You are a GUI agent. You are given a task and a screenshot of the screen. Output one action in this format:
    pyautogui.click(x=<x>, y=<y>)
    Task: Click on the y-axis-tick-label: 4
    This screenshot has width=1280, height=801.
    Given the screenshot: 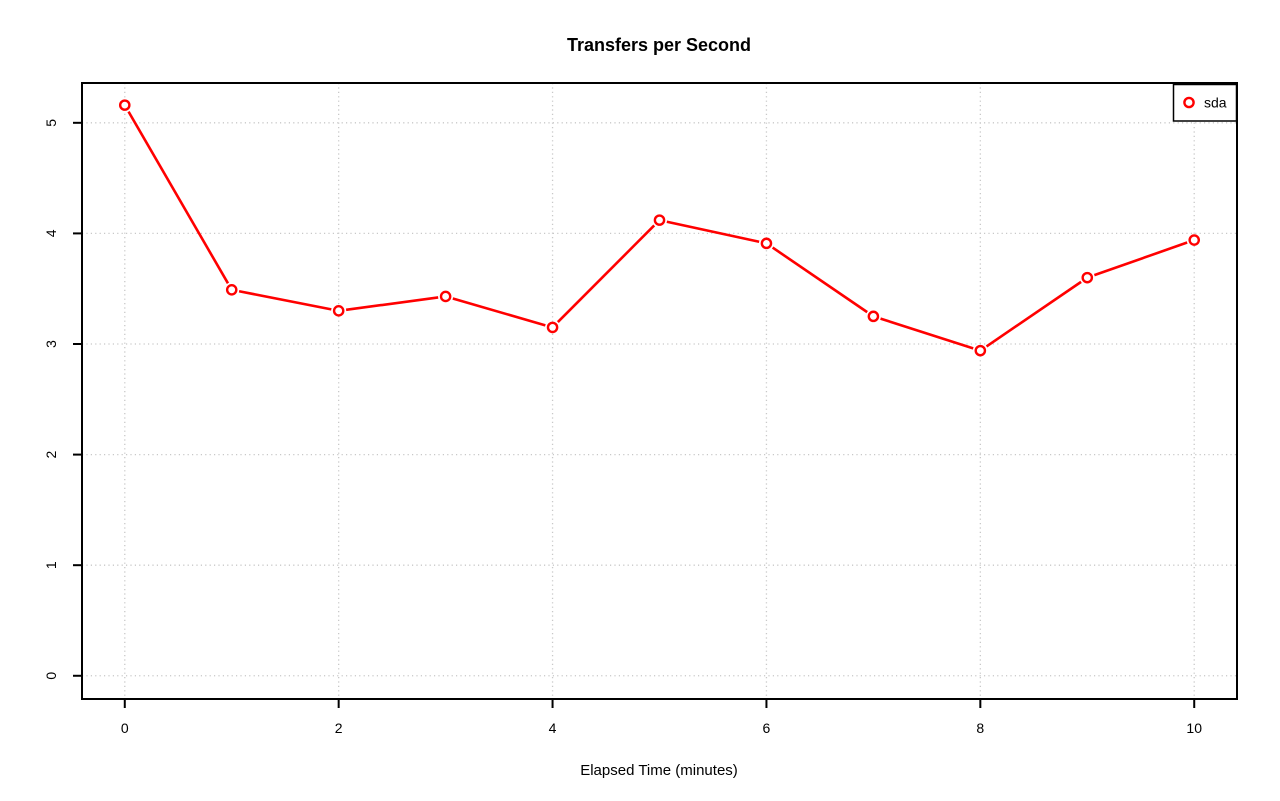 What is the action you would take?
    pyautogui.click(x=51, y=233)
    